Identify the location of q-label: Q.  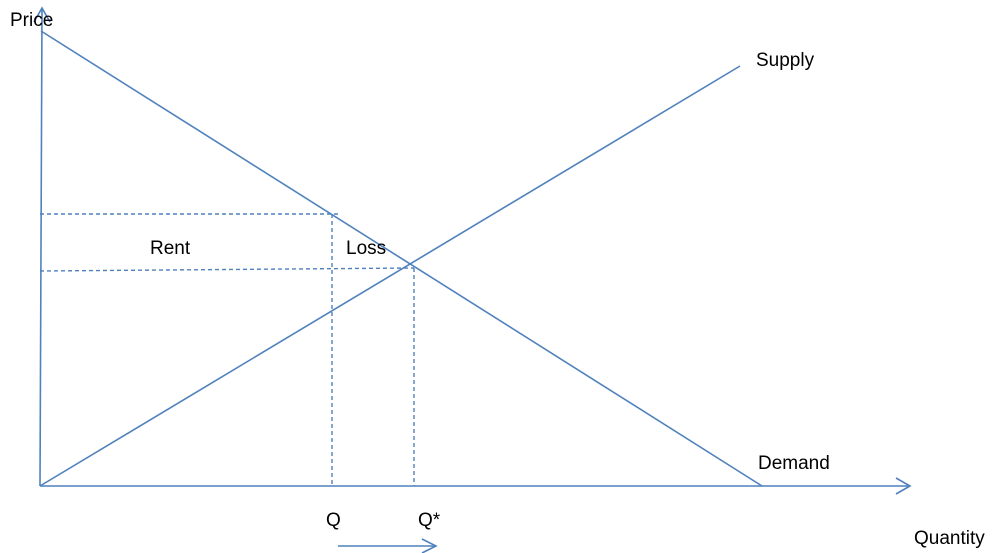
(333, 520).